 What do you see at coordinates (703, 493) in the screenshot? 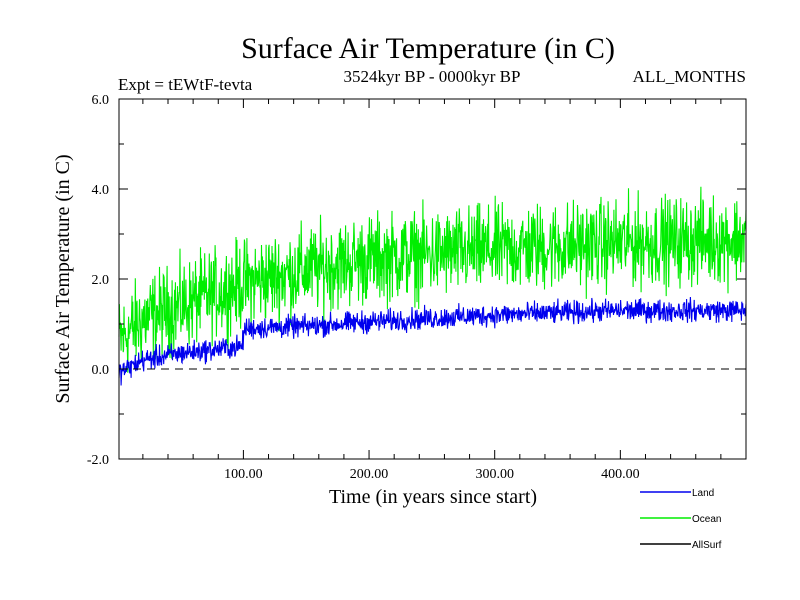
I see `legend-ocean-label: Land` at bounding box center [703, 493].